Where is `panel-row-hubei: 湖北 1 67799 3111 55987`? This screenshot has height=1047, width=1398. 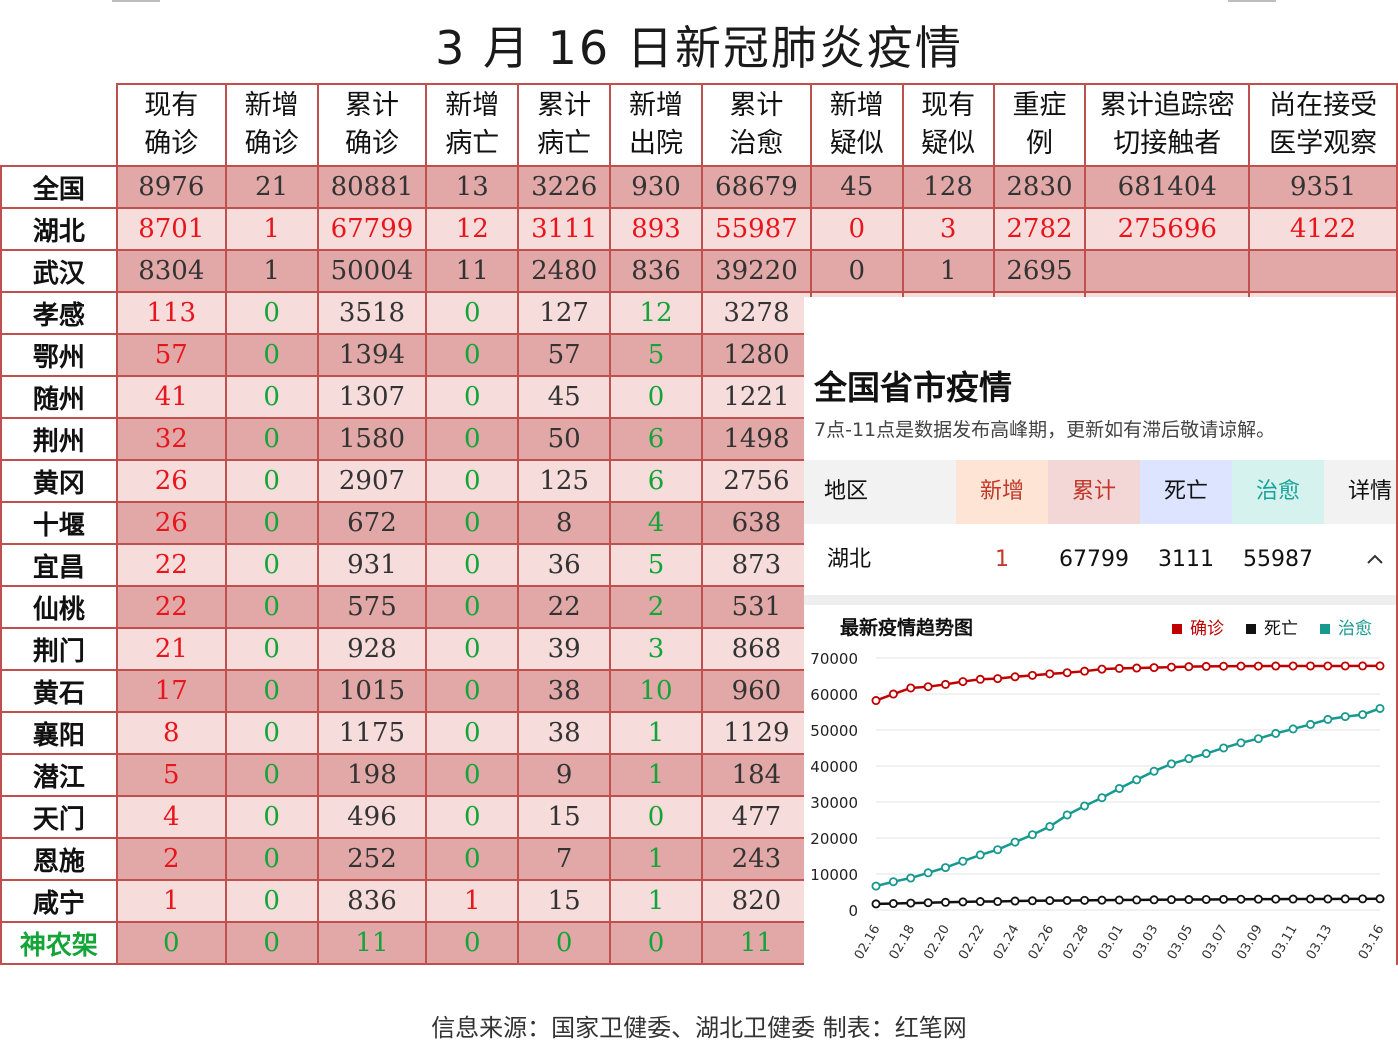
panel-row-hubei: 湖北 1 67799 3111 55987 is located at coordinates (1100, 560).